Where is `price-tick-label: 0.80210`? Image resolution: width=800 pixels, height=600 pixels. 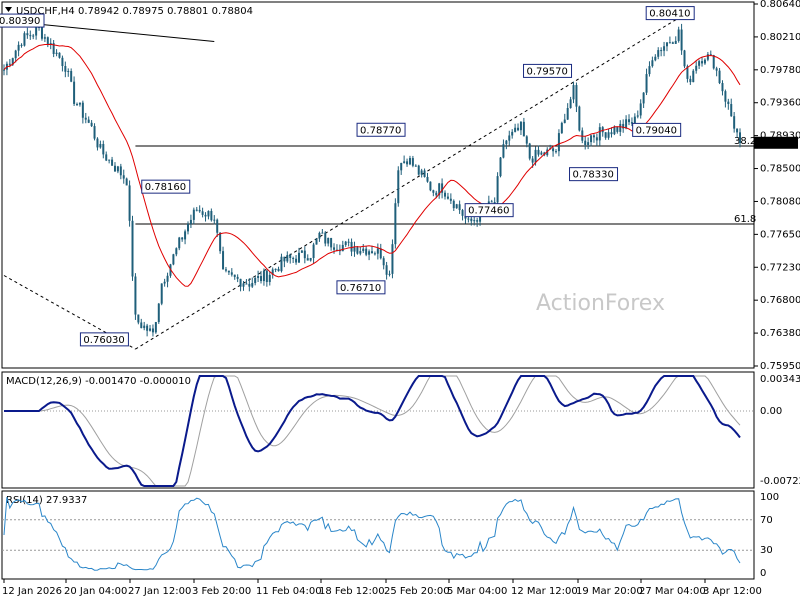
price-tick-label: 0.80210 is located at coordinates (780, 37).